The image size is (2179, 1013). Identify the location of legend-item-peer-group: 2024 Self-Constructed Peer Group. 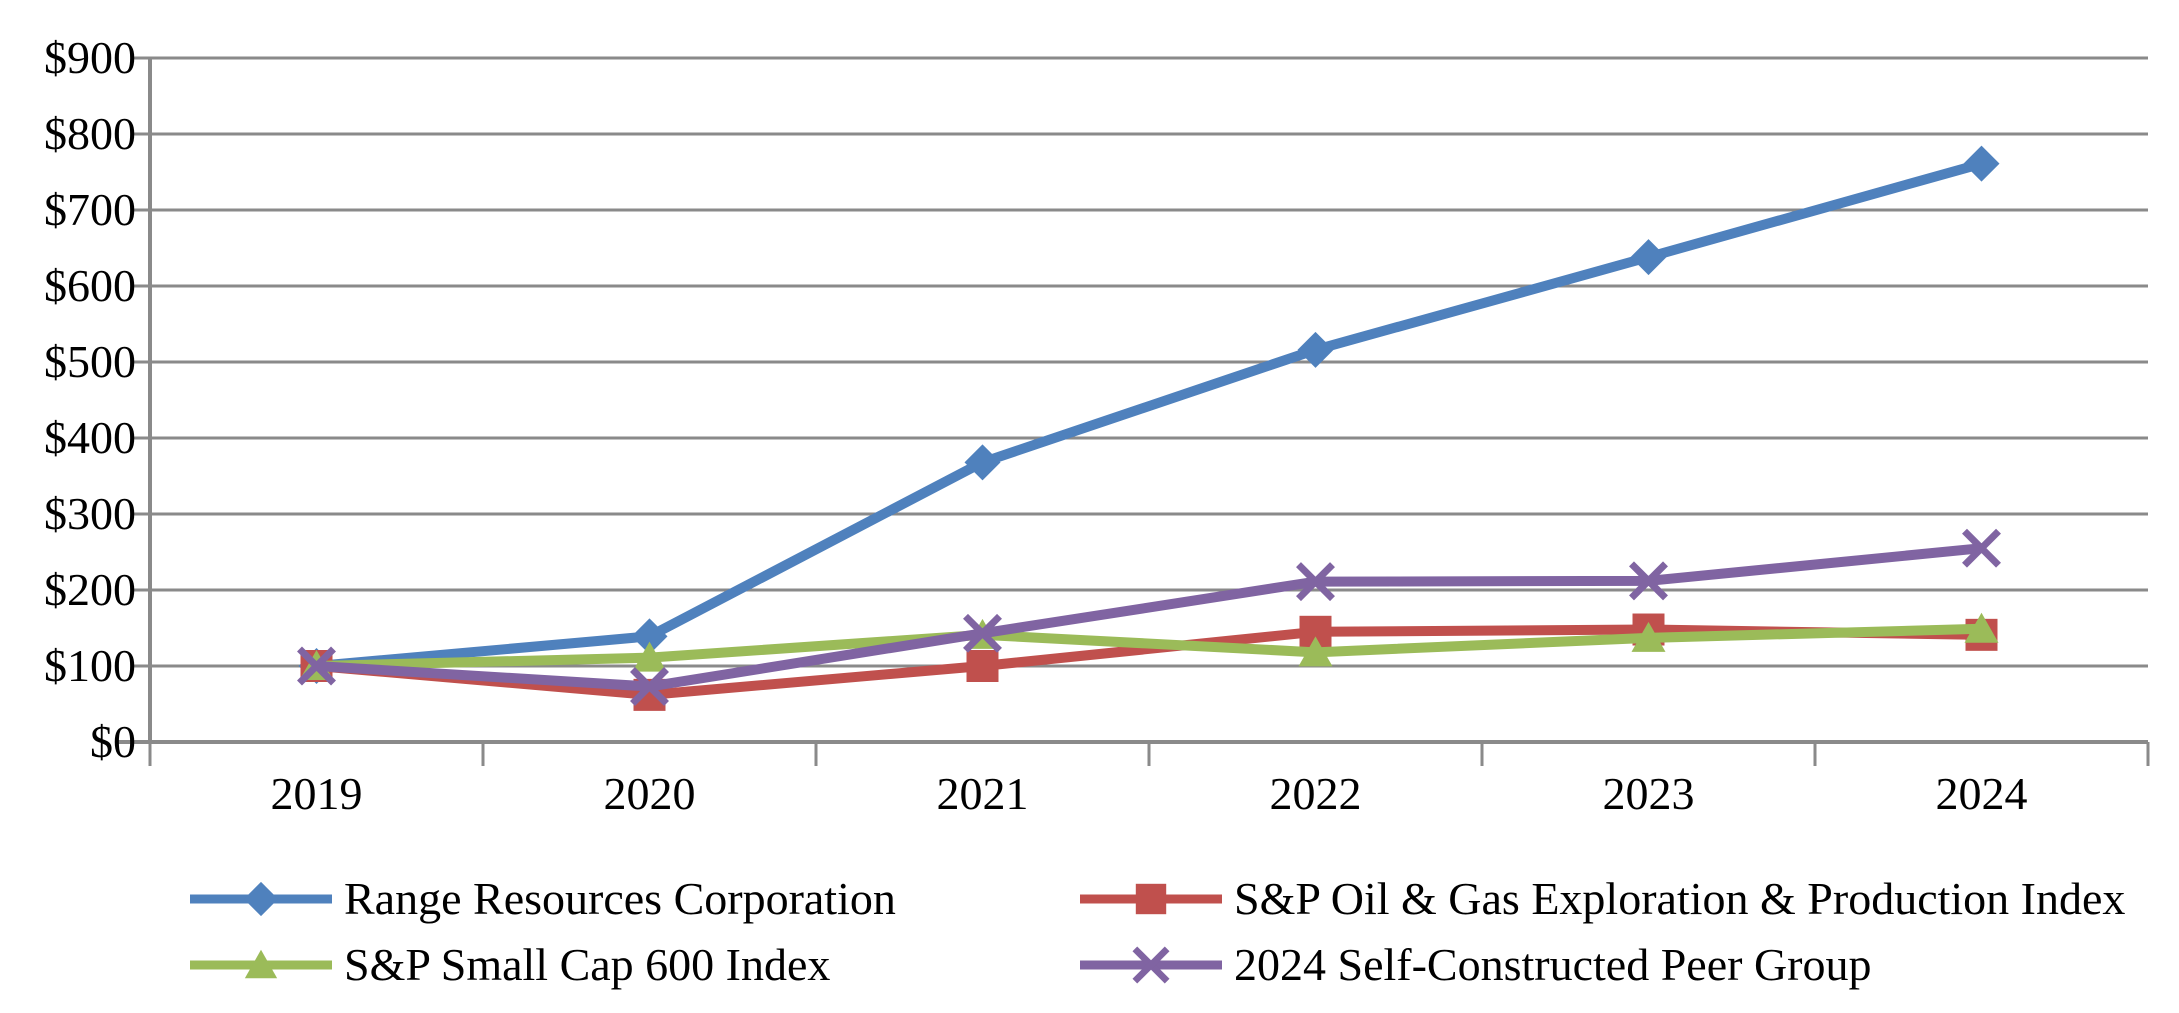
(1474, 965).